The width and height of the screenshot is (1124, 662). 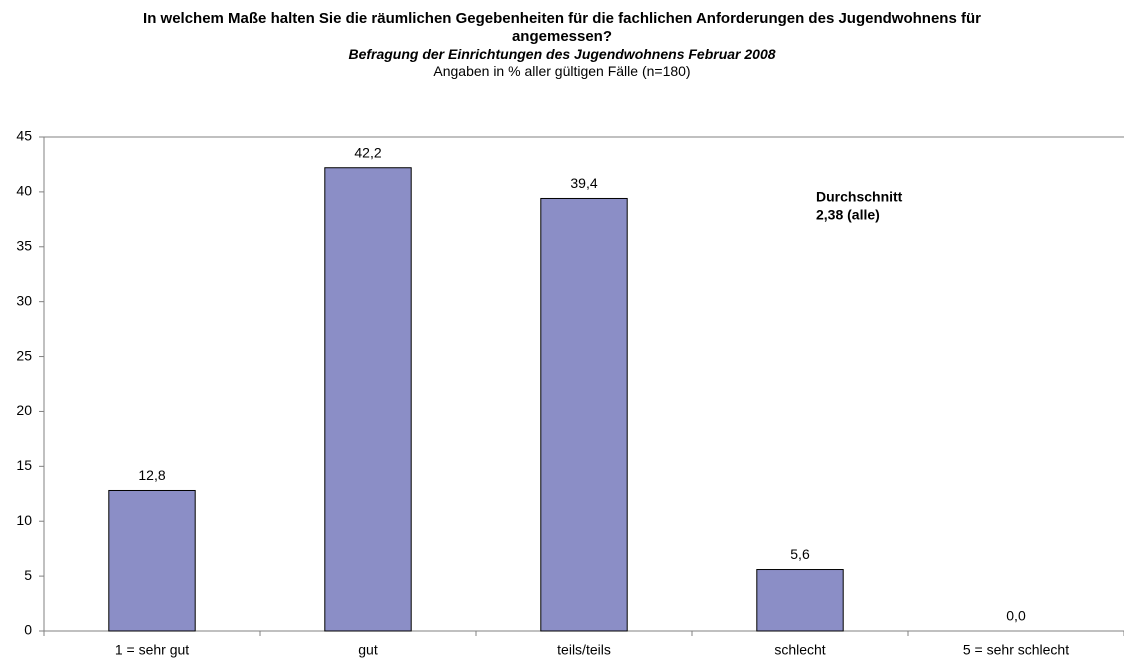 What do you see at coordinates (584, 650) in the screenshot?
I see `x-tick-label: teils/teils` at bounding box center [584, 650].